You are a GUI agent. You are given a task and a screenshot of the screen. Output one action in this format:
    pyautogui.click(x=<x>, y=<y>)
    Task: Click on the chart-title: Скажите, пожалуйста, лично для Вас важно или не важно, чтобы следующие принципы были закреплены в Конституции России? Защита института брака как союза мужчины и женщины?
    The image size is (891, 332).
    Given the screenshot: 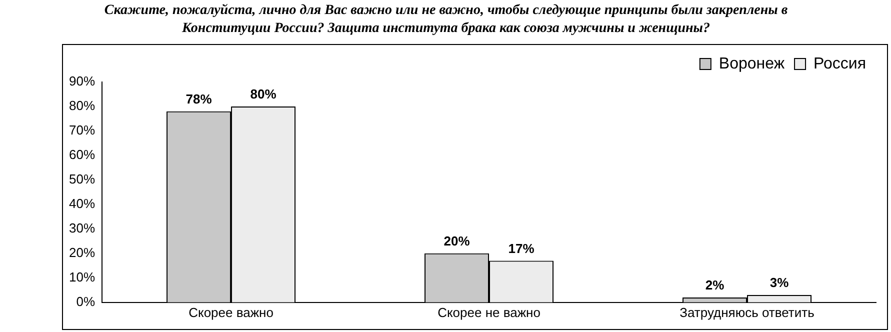 What is the action you would take?
    pyautogui.click(x=446, y=20)
    